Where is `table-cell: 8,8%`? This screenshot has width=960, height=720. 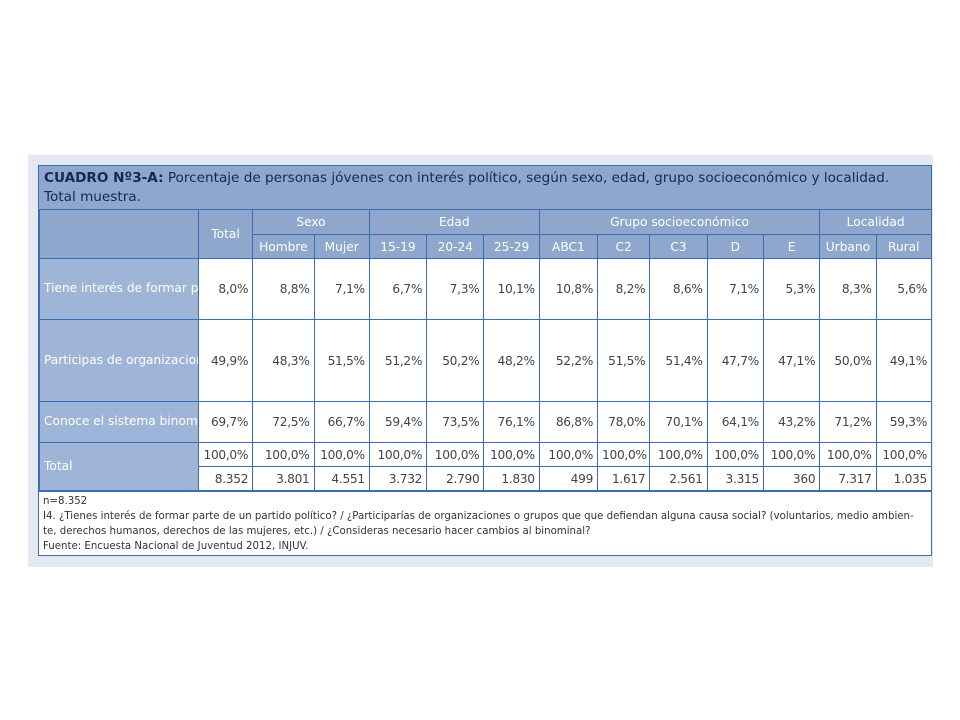 table-cell: 8,8% is located at coordinates (283, 289).